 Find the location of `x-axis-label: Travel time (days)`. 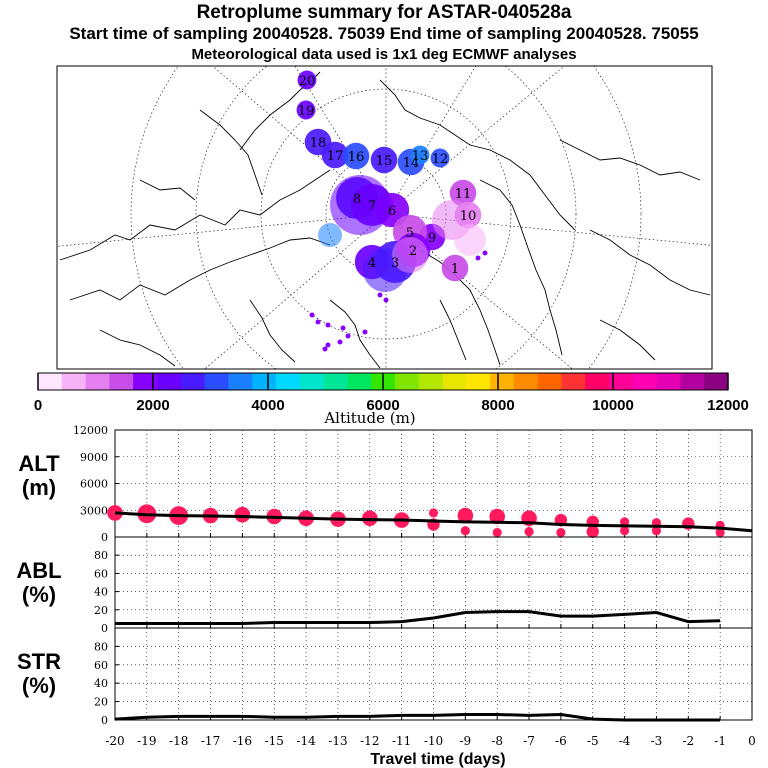

x-axis-label: Travel time (days) is located at coordinates (437, 759).